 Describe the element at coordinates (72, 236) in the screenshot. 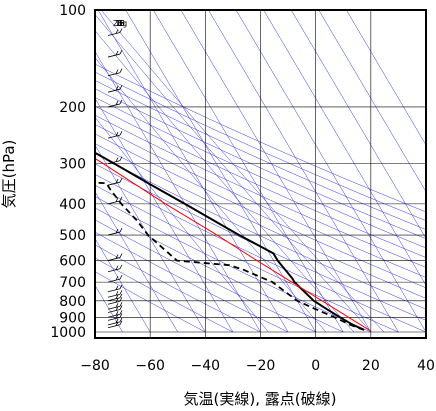

I see `y-tick-label: 500` at that location.